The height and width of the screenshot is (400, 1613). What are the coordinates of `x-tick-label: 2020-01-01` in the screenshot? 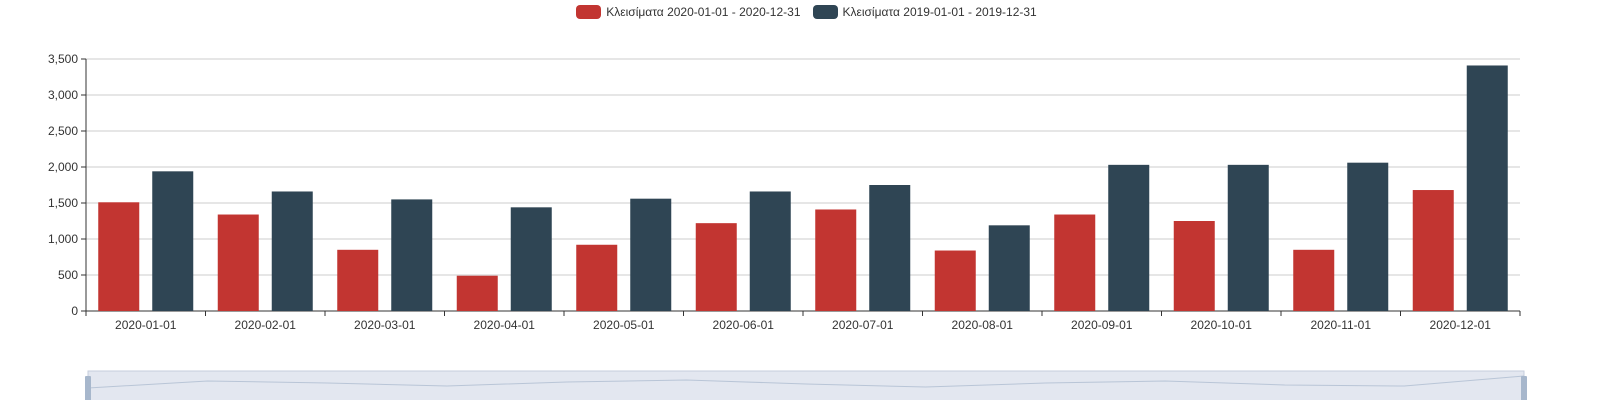 It's located at (146, 325).